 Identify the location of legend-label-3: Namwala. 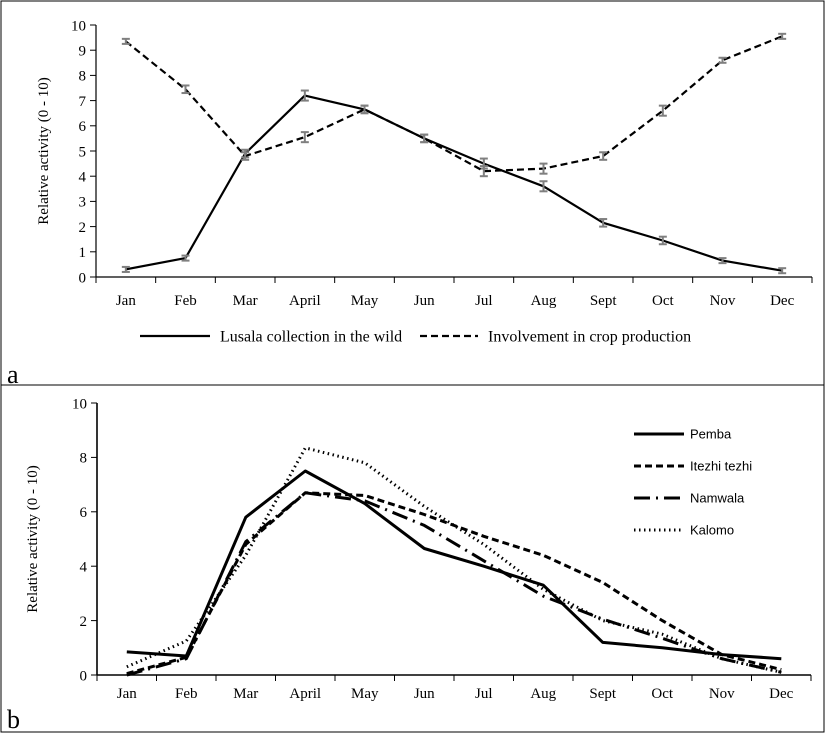
(717, 498).